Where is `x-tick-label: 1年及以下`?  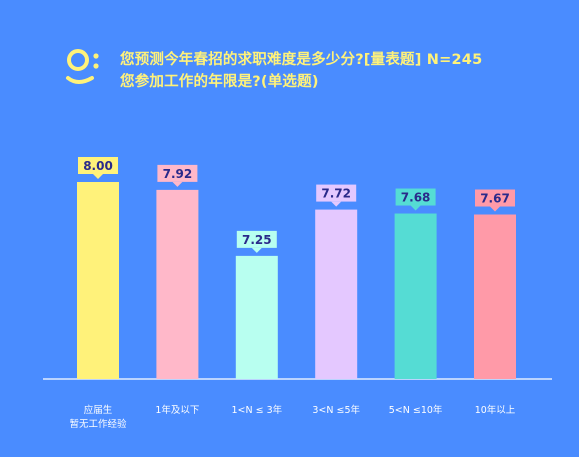 x-tick-label: 1年及以下 is located at coordinates (177, 410).